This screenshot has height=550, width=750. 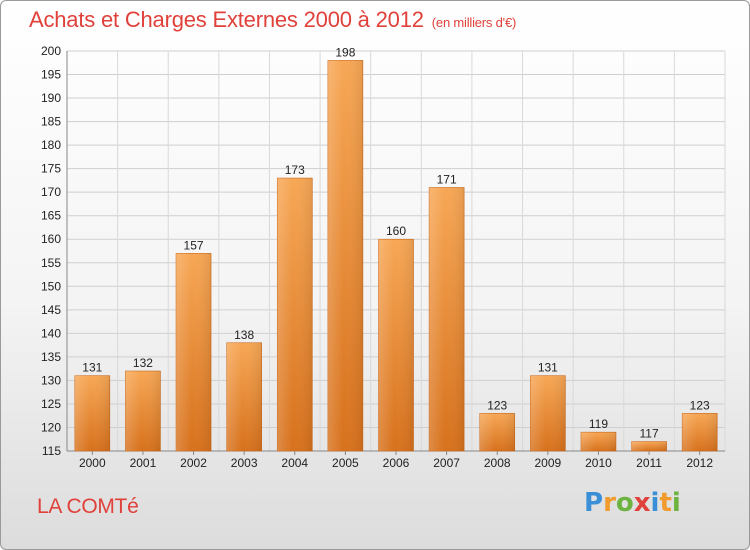 What do you see at coordinates (194, 245) in the screenshot?
I see `data-label: 157` at bounding box center [194, 245].